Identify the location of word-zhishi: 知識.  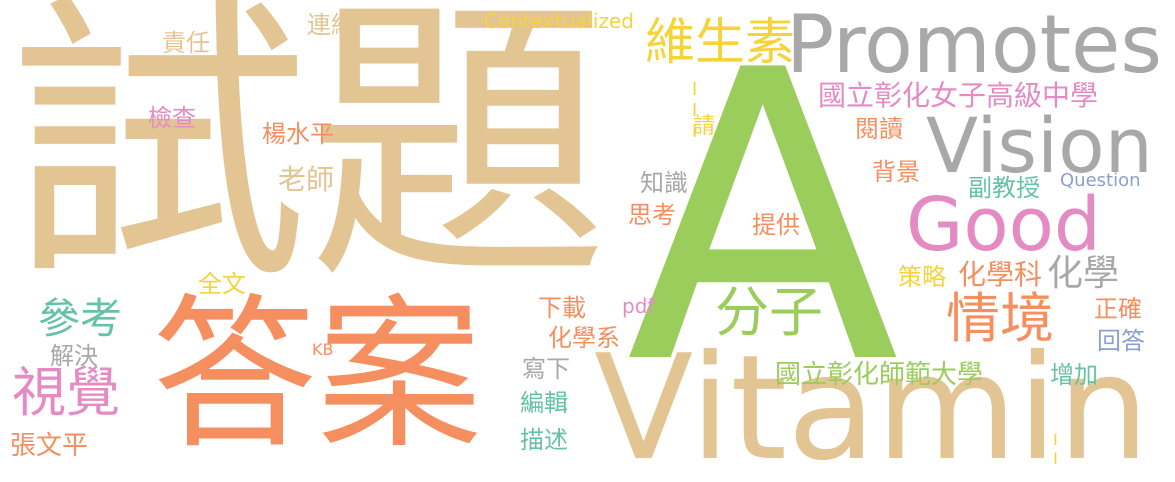
(664, 183).